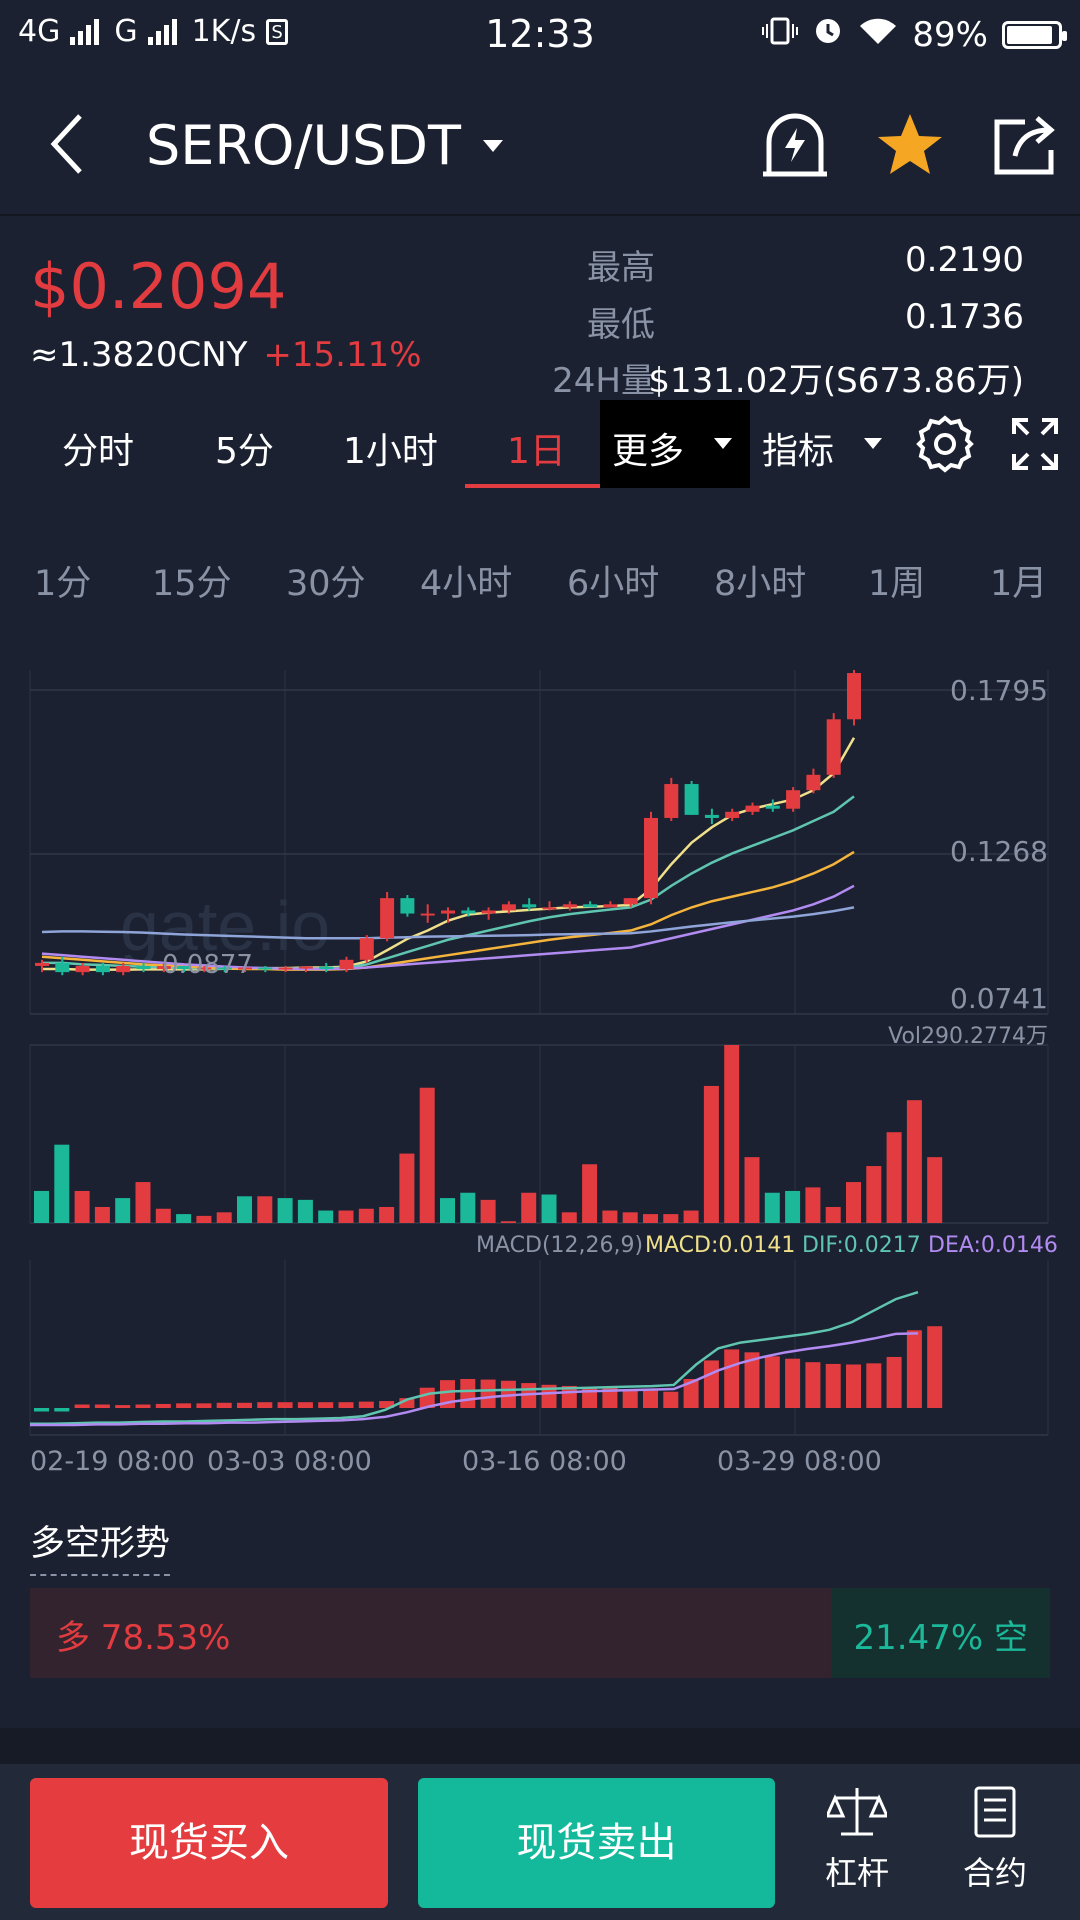 Image resolution: width=1080 pixels, height=1920 pixels. What do you see at coordinates (1019, 584) in the screenshot?
I see `subtab-1month: 1月` at bounding box center [1019, 584].